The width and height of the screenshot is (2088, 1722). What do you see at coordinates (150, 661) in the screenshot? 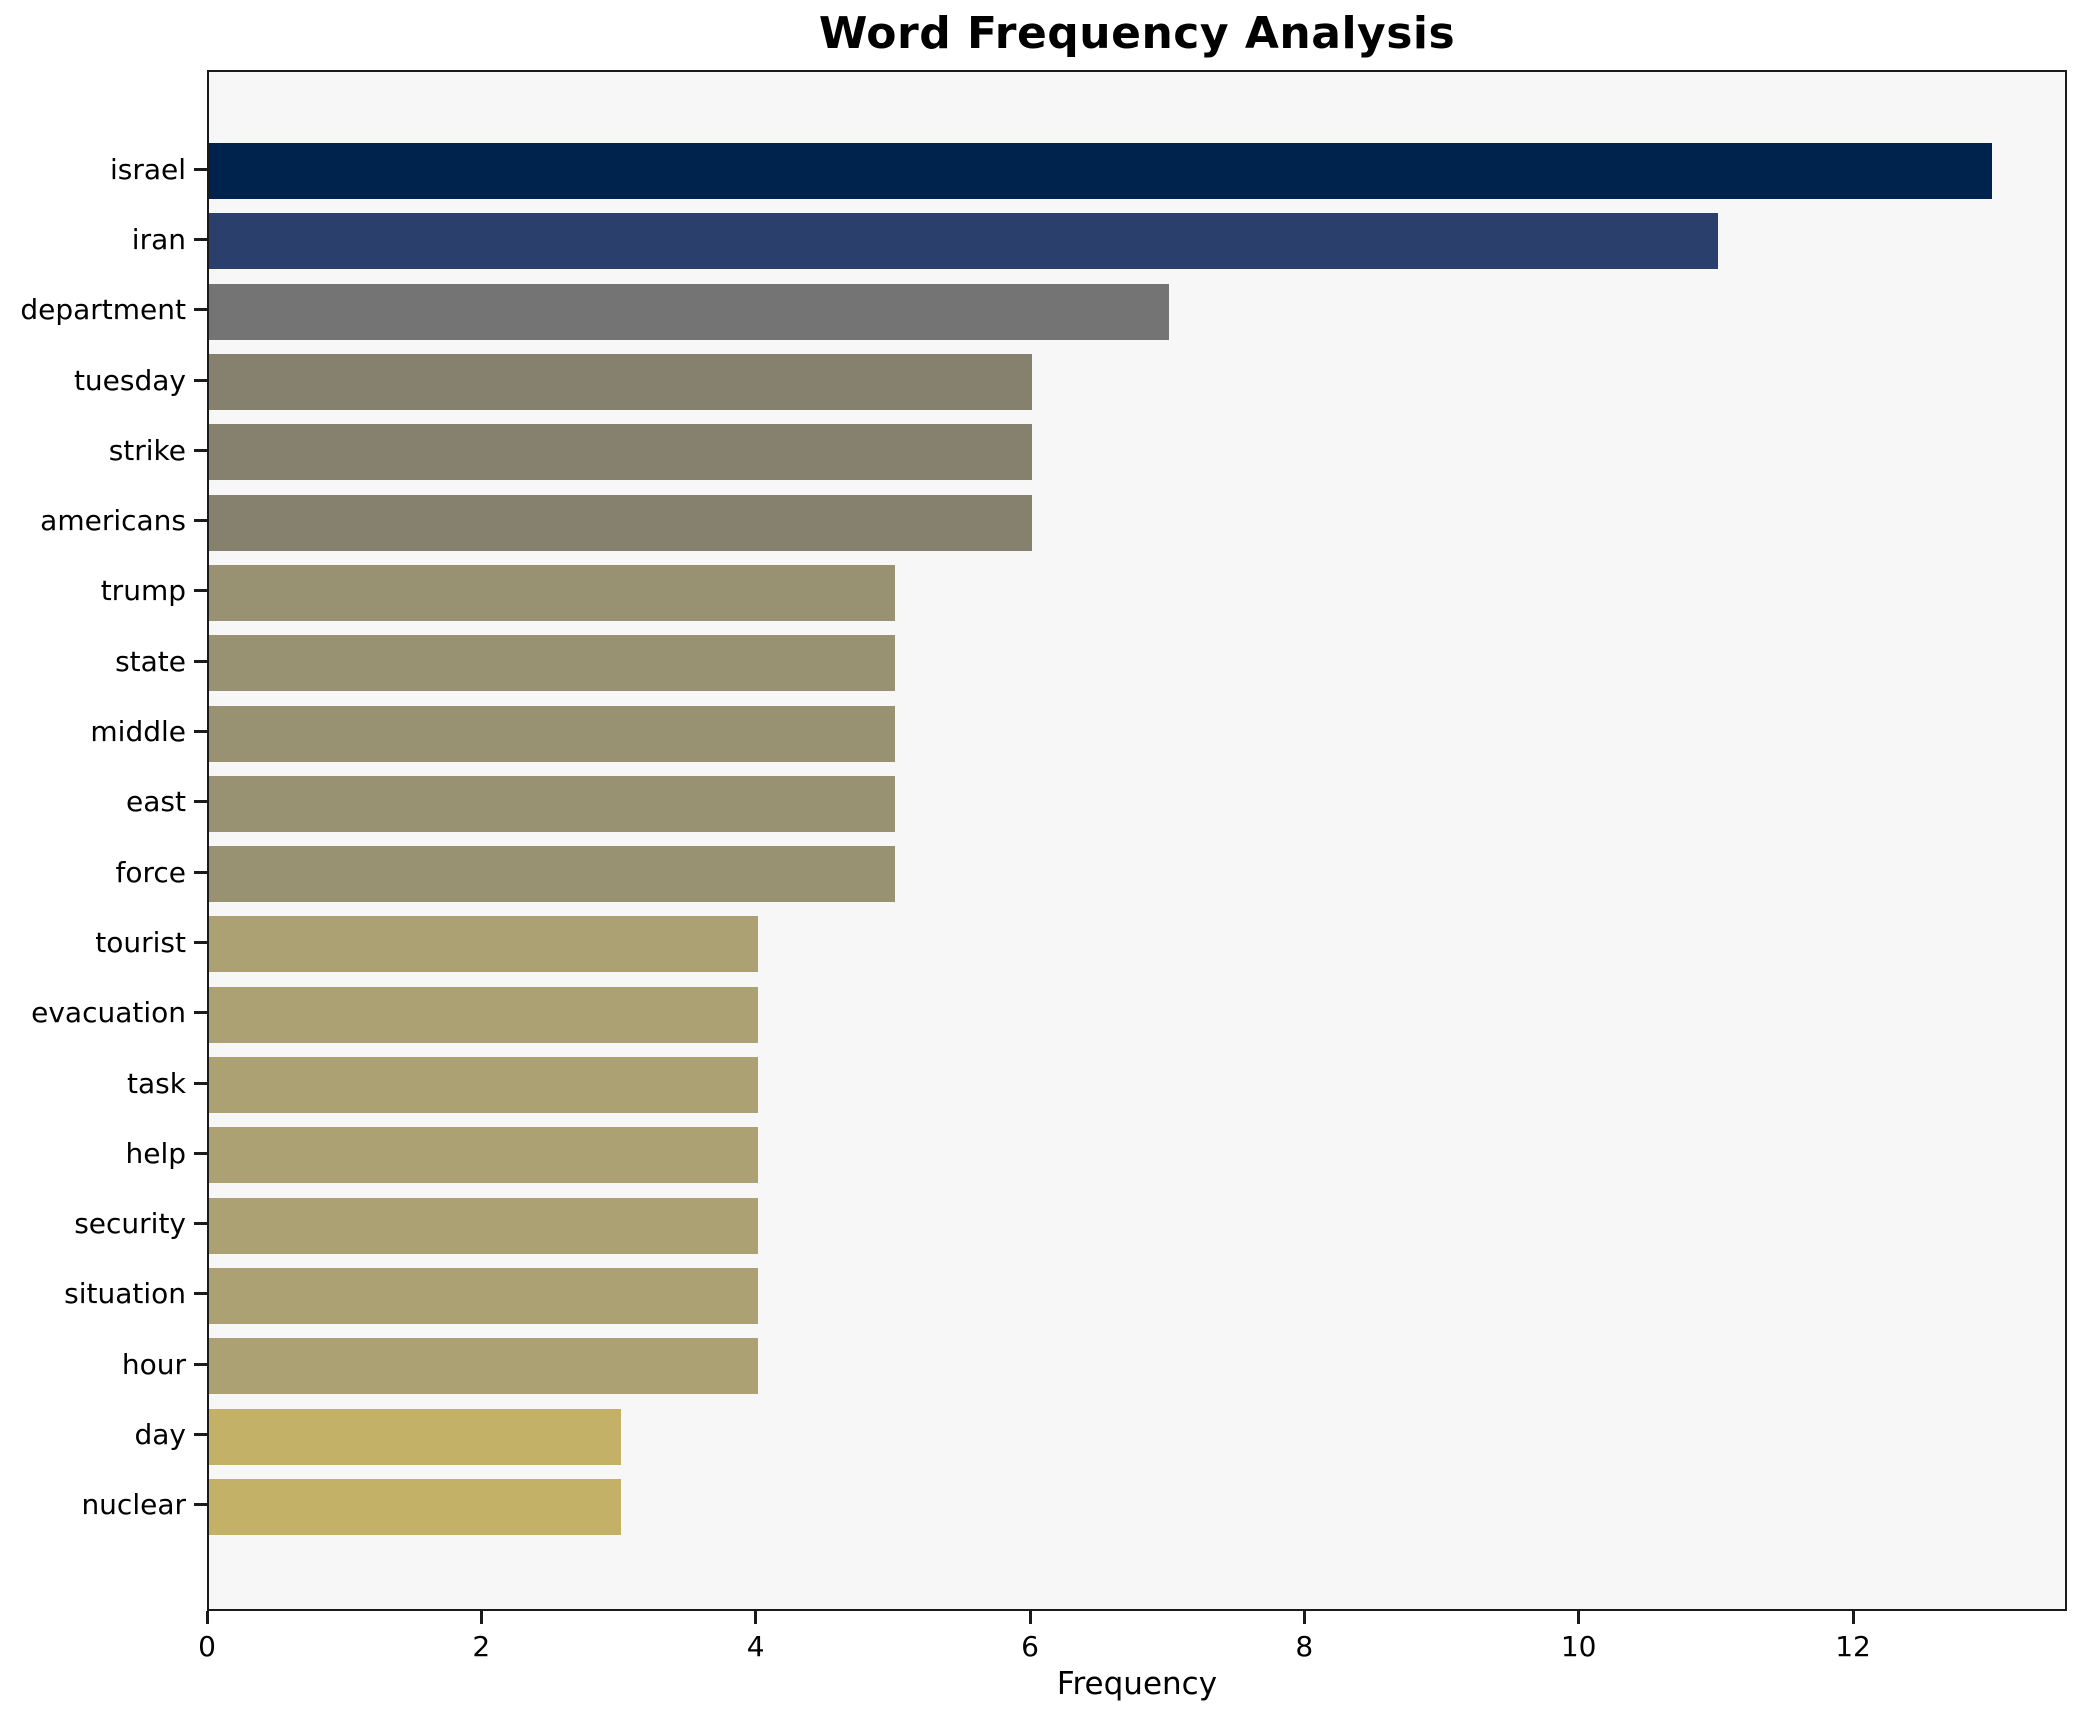
I see `y-tick-label-state: state` at bounding box center [150, 661].